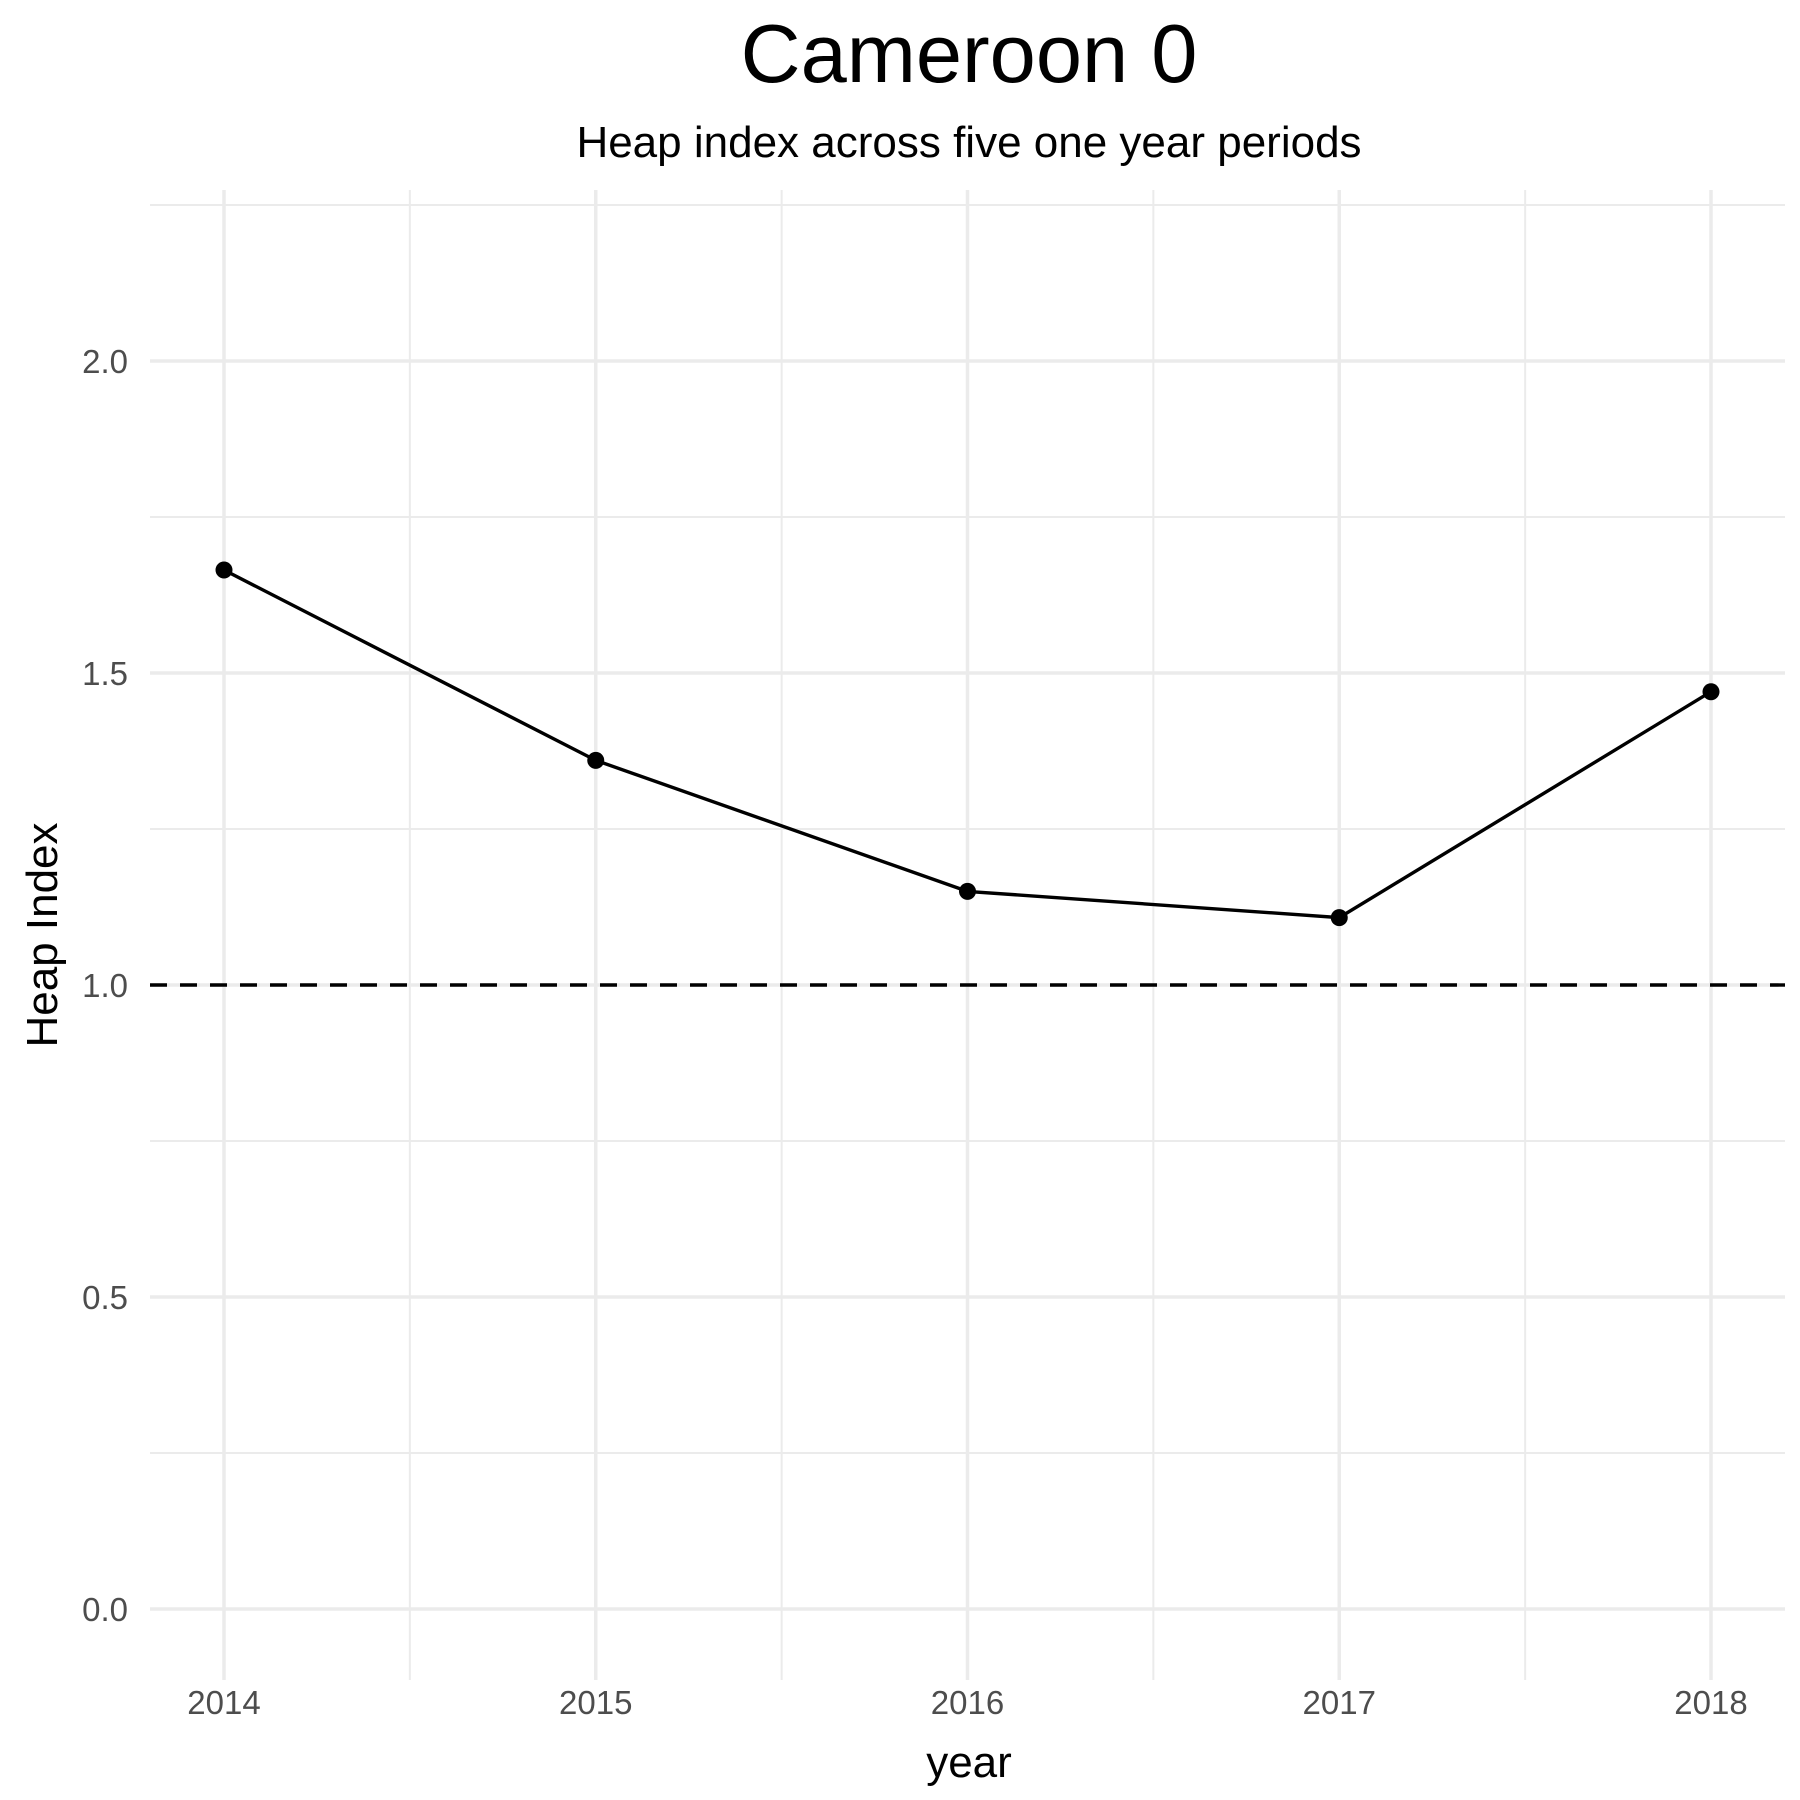 The height and width of the screenshot is (1800, 1800). Describe the element at coordinates (105, 673) in the screenshot. I see `y-tick-label: 1.5` at that location.